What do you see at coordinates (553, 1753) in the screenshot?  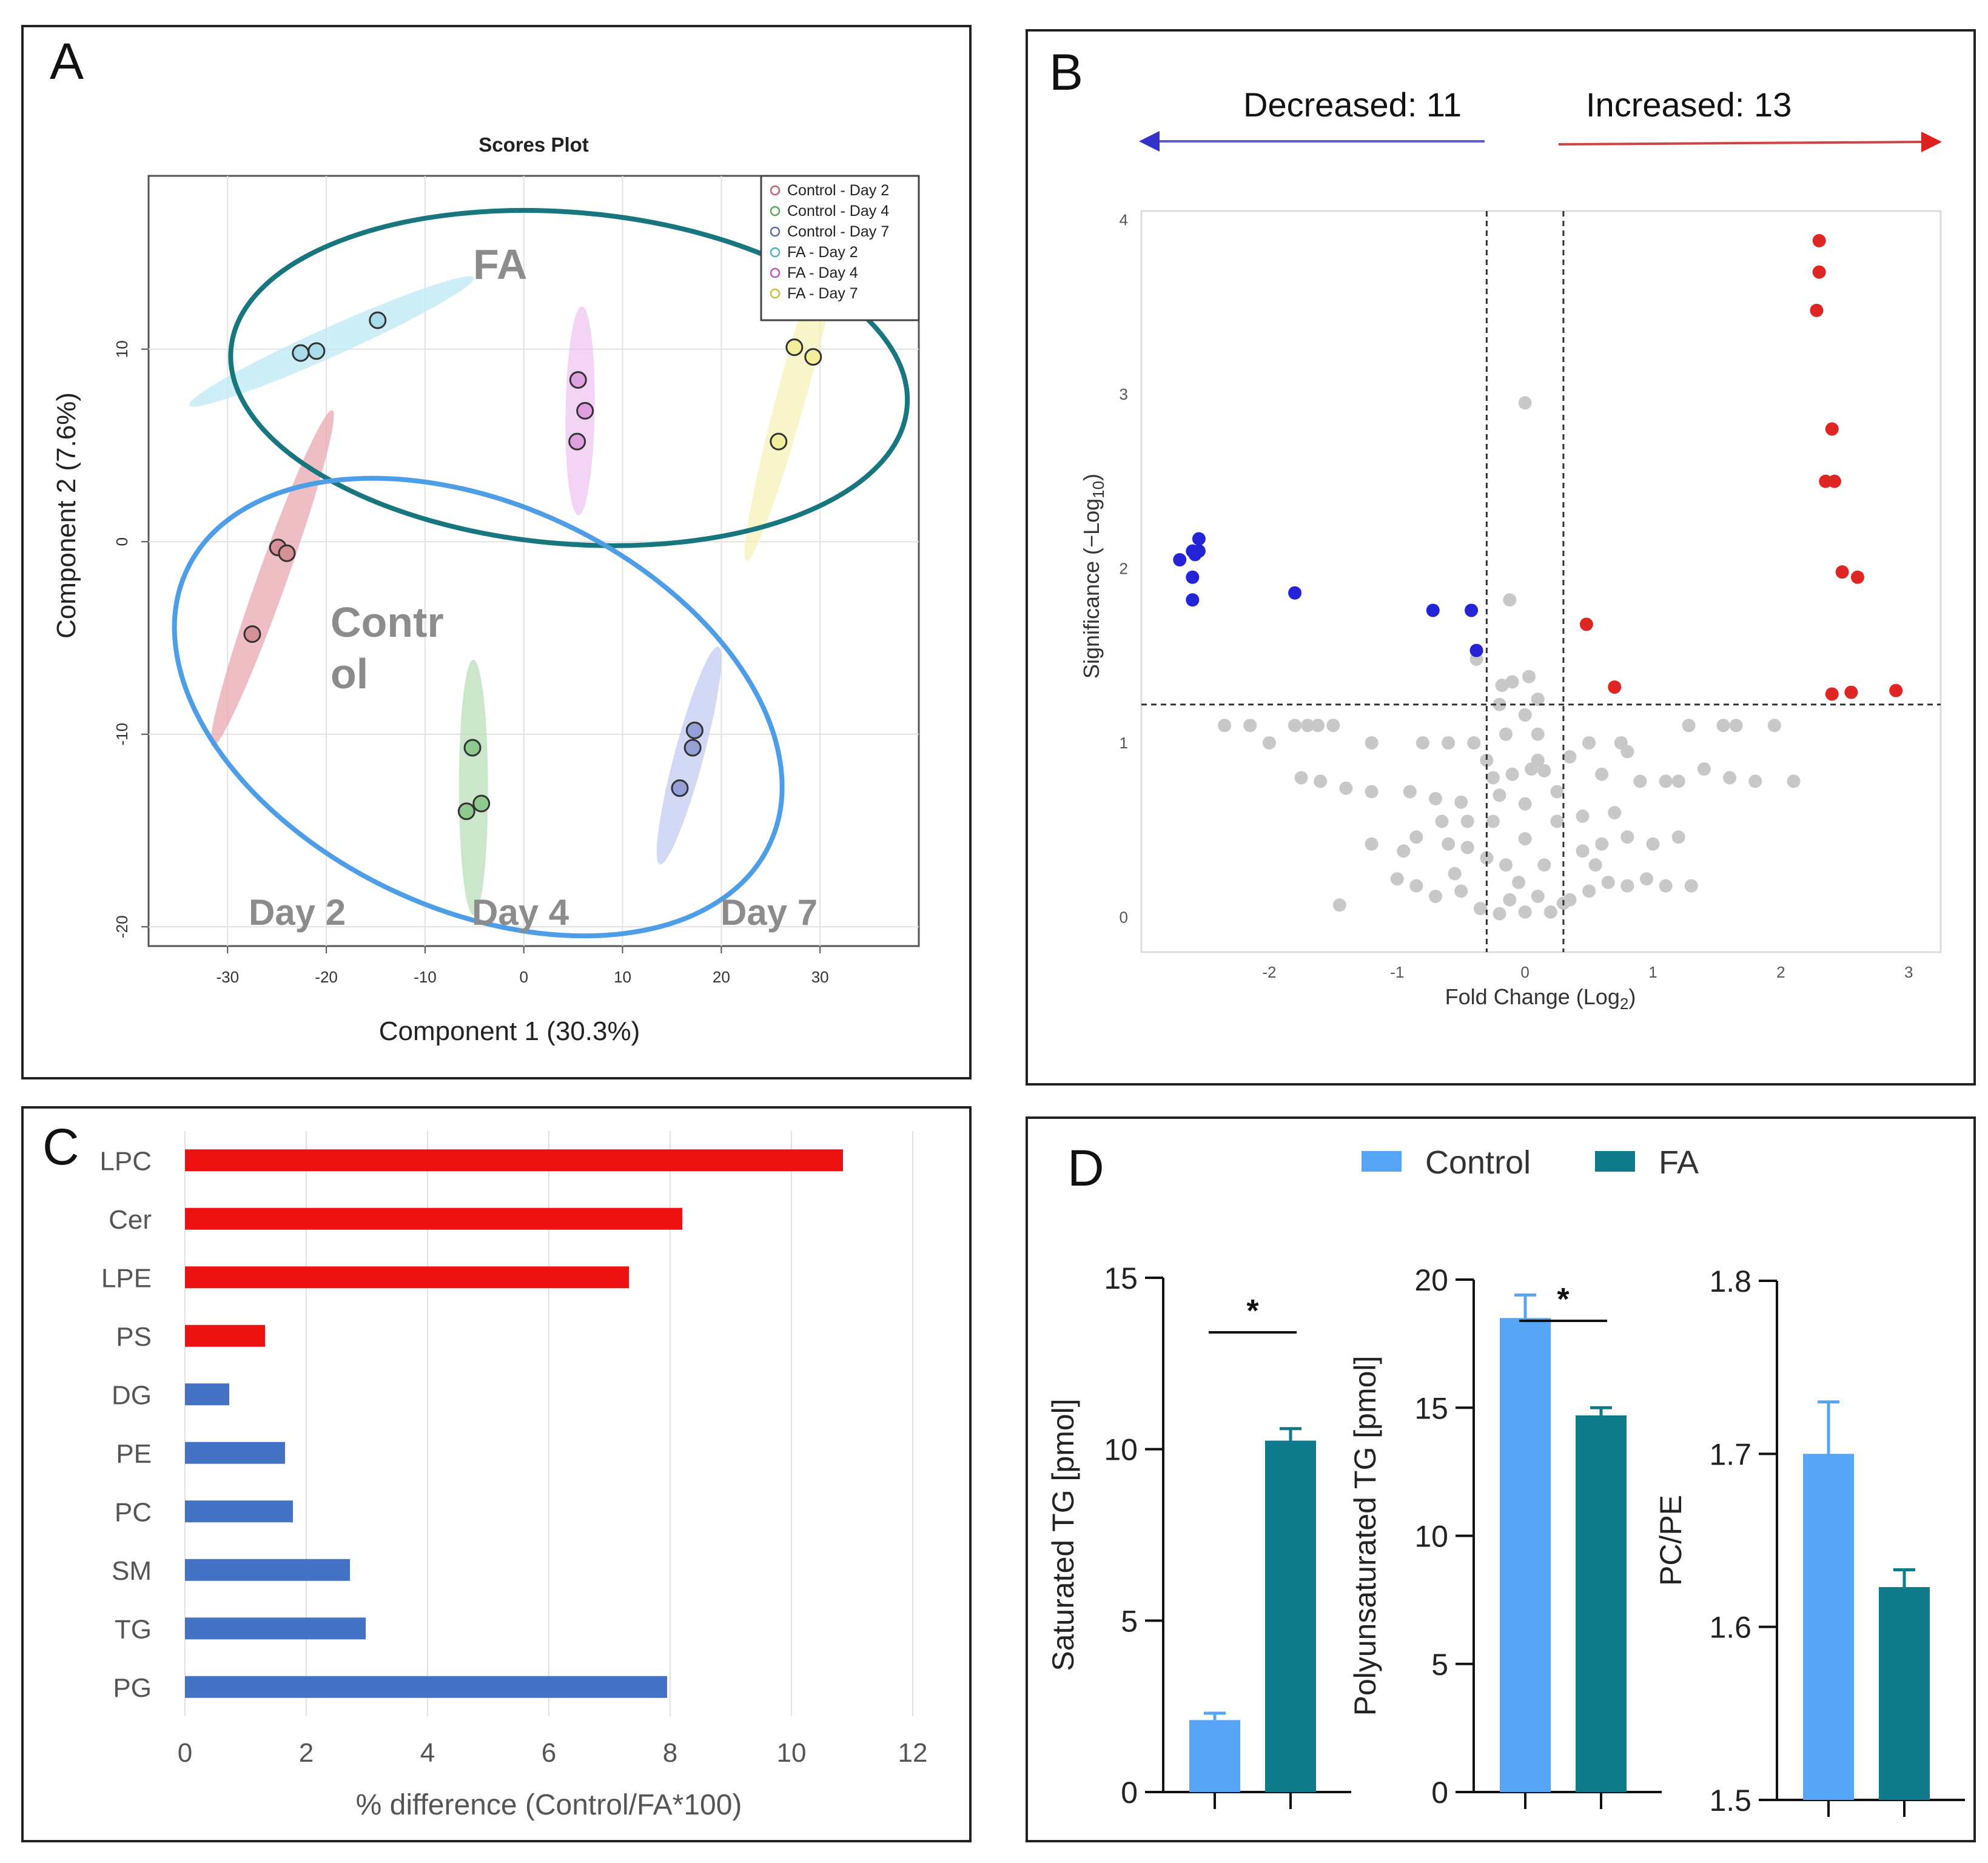 I see `lipid-x-ticks: 0 2 4 6 8 10 12` at bounding box center [553, 1753].